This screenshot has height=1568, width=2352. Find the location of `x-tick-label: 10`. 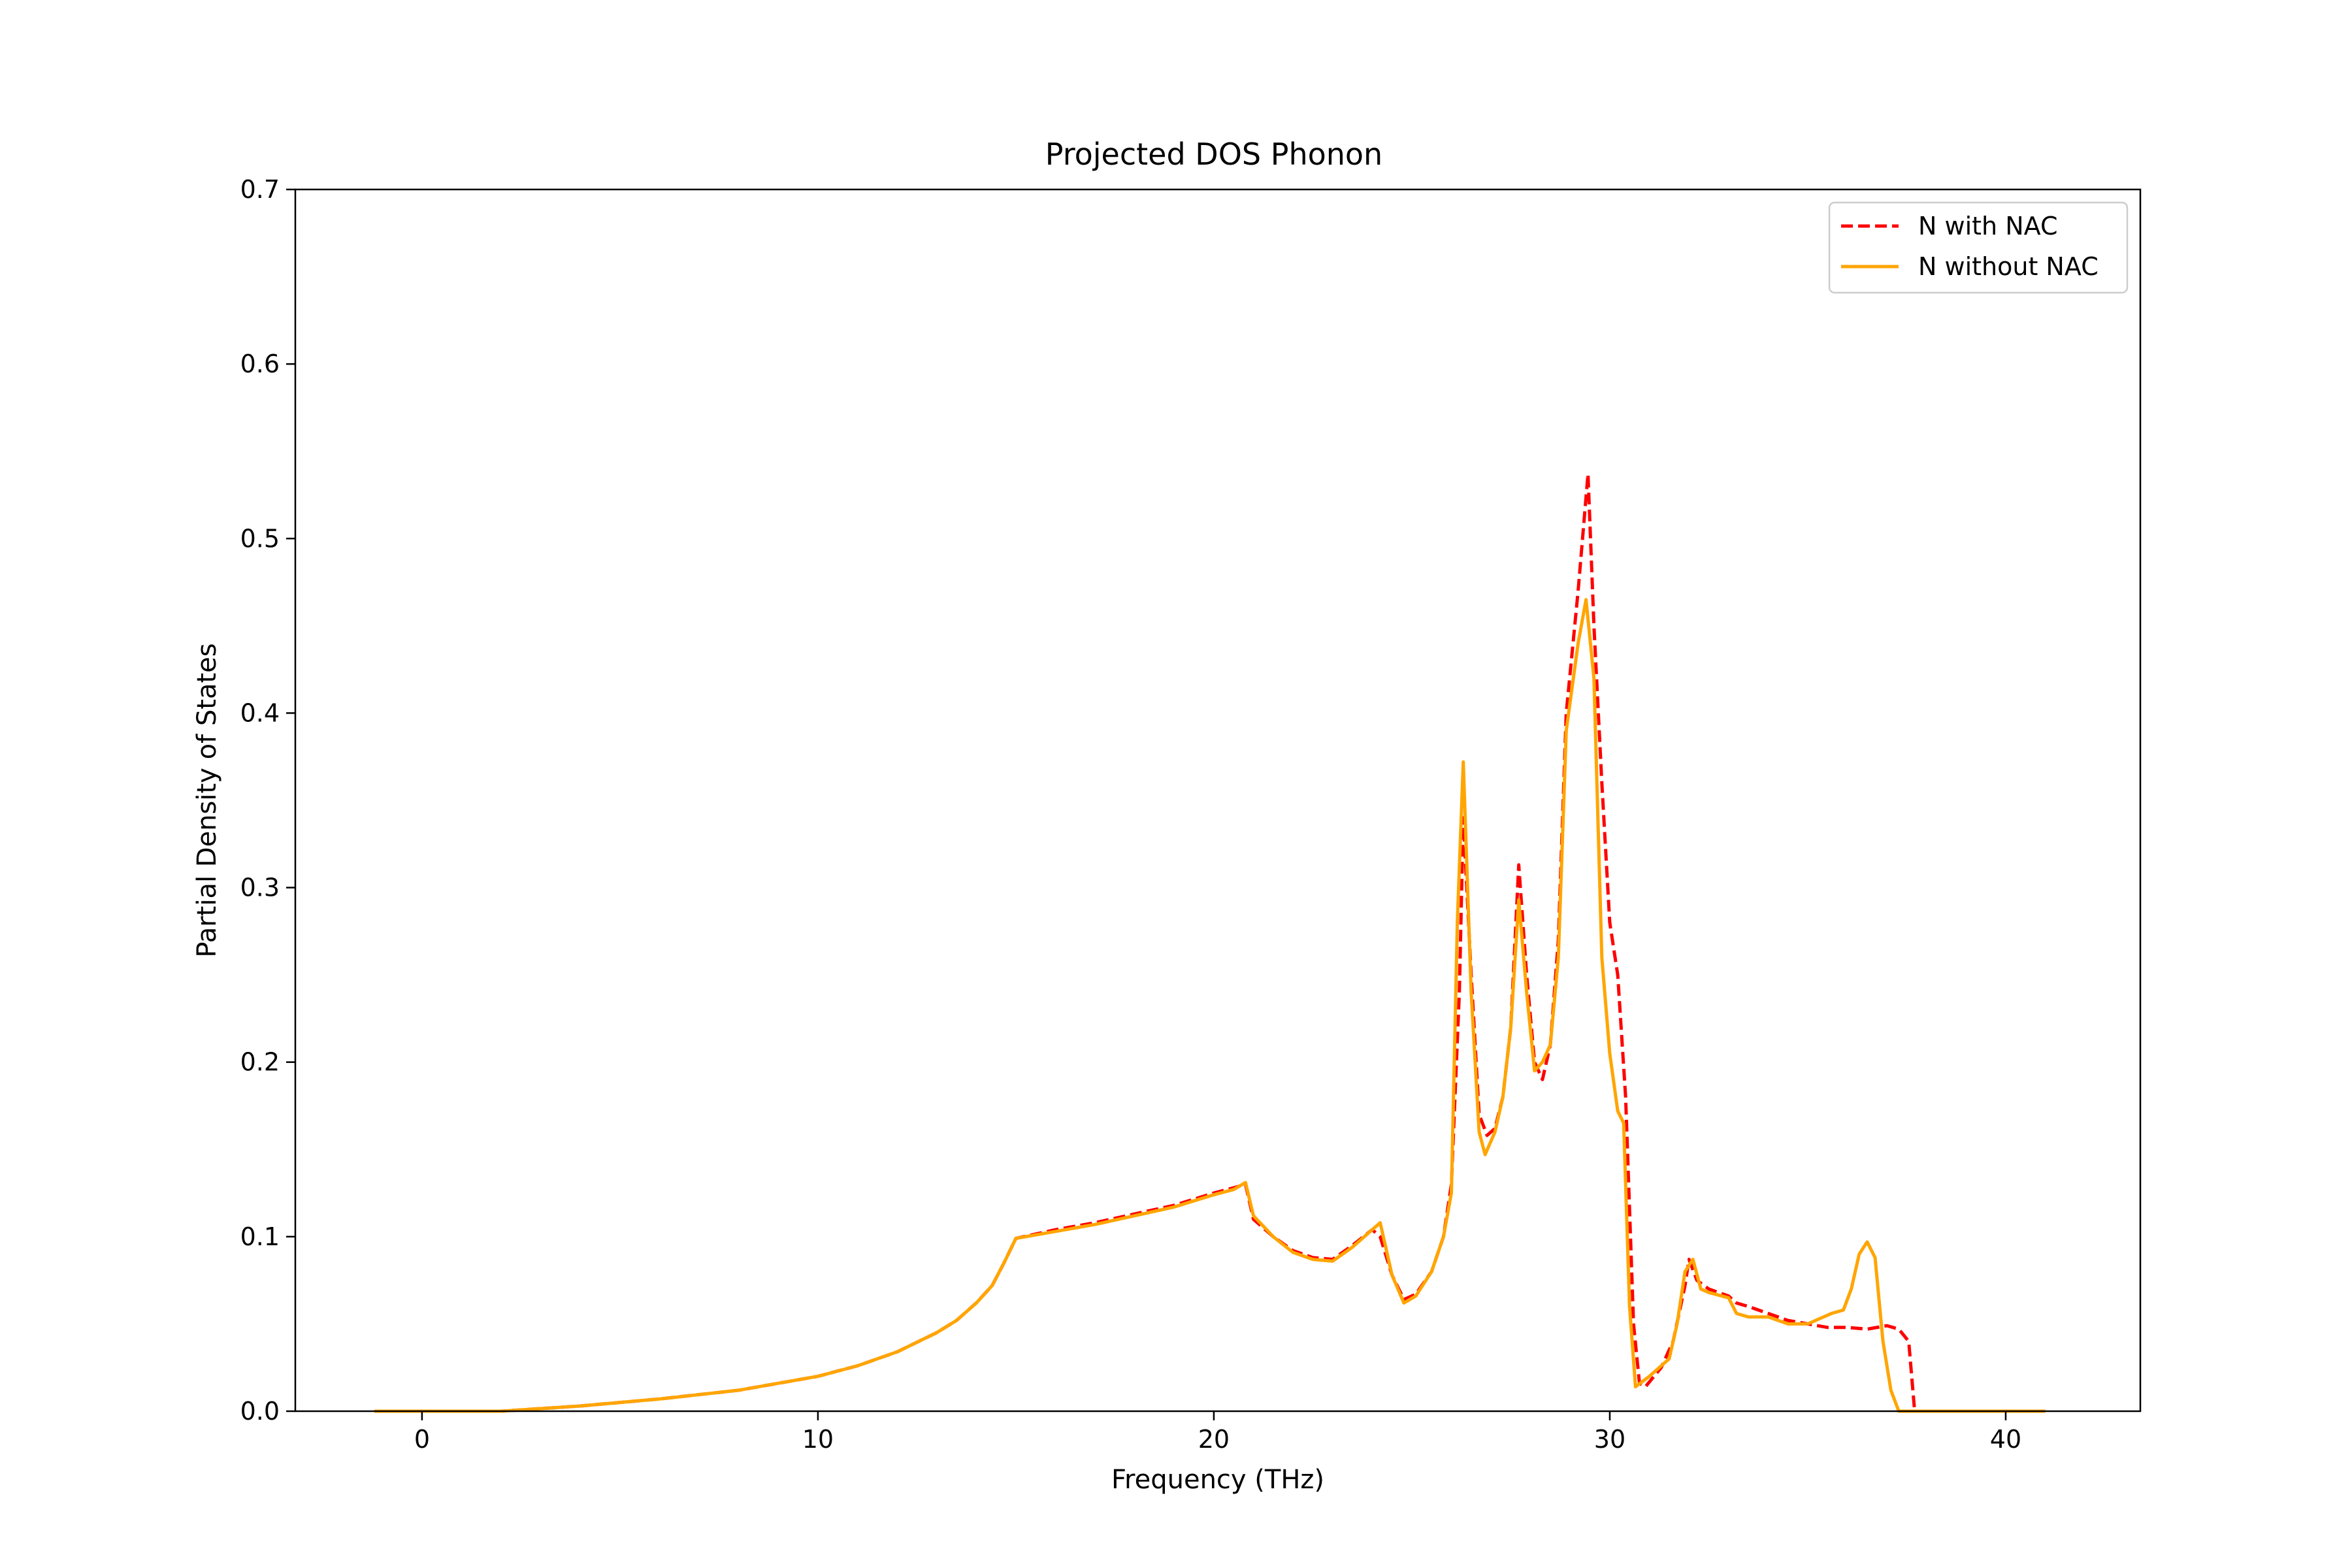

x-tick-label: 10 is located at coordinates (818, 1439).